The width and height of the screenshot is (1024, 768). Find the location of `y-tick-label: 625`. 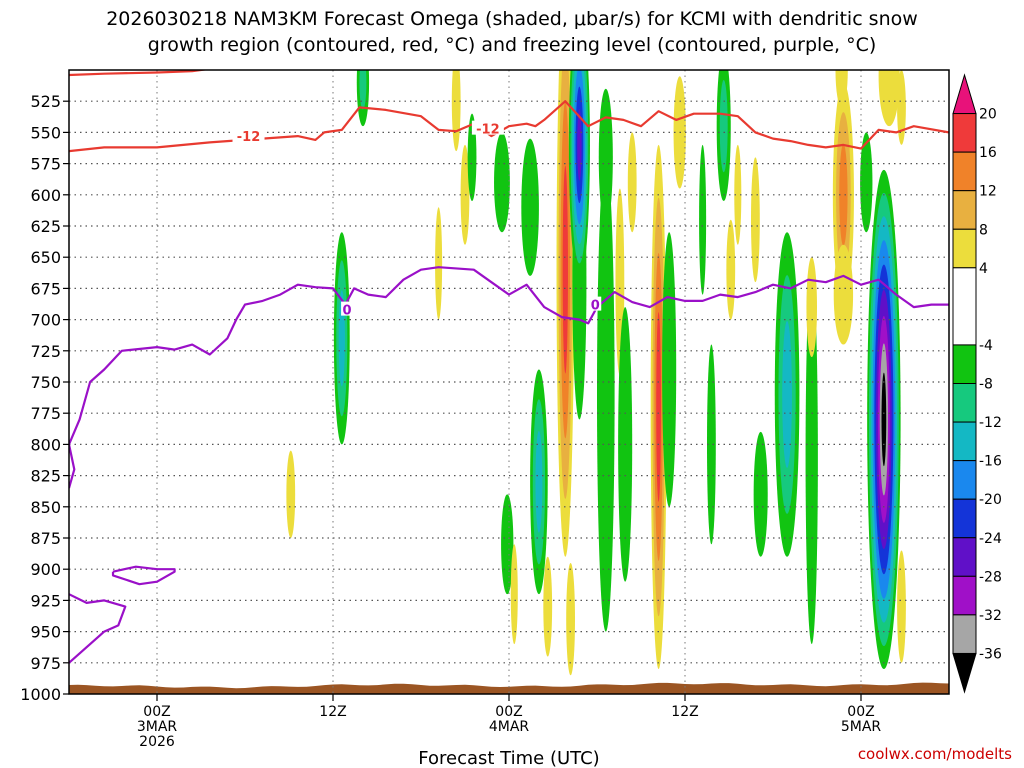

y-tick-label: 625 is located at coordinates (45, 226).